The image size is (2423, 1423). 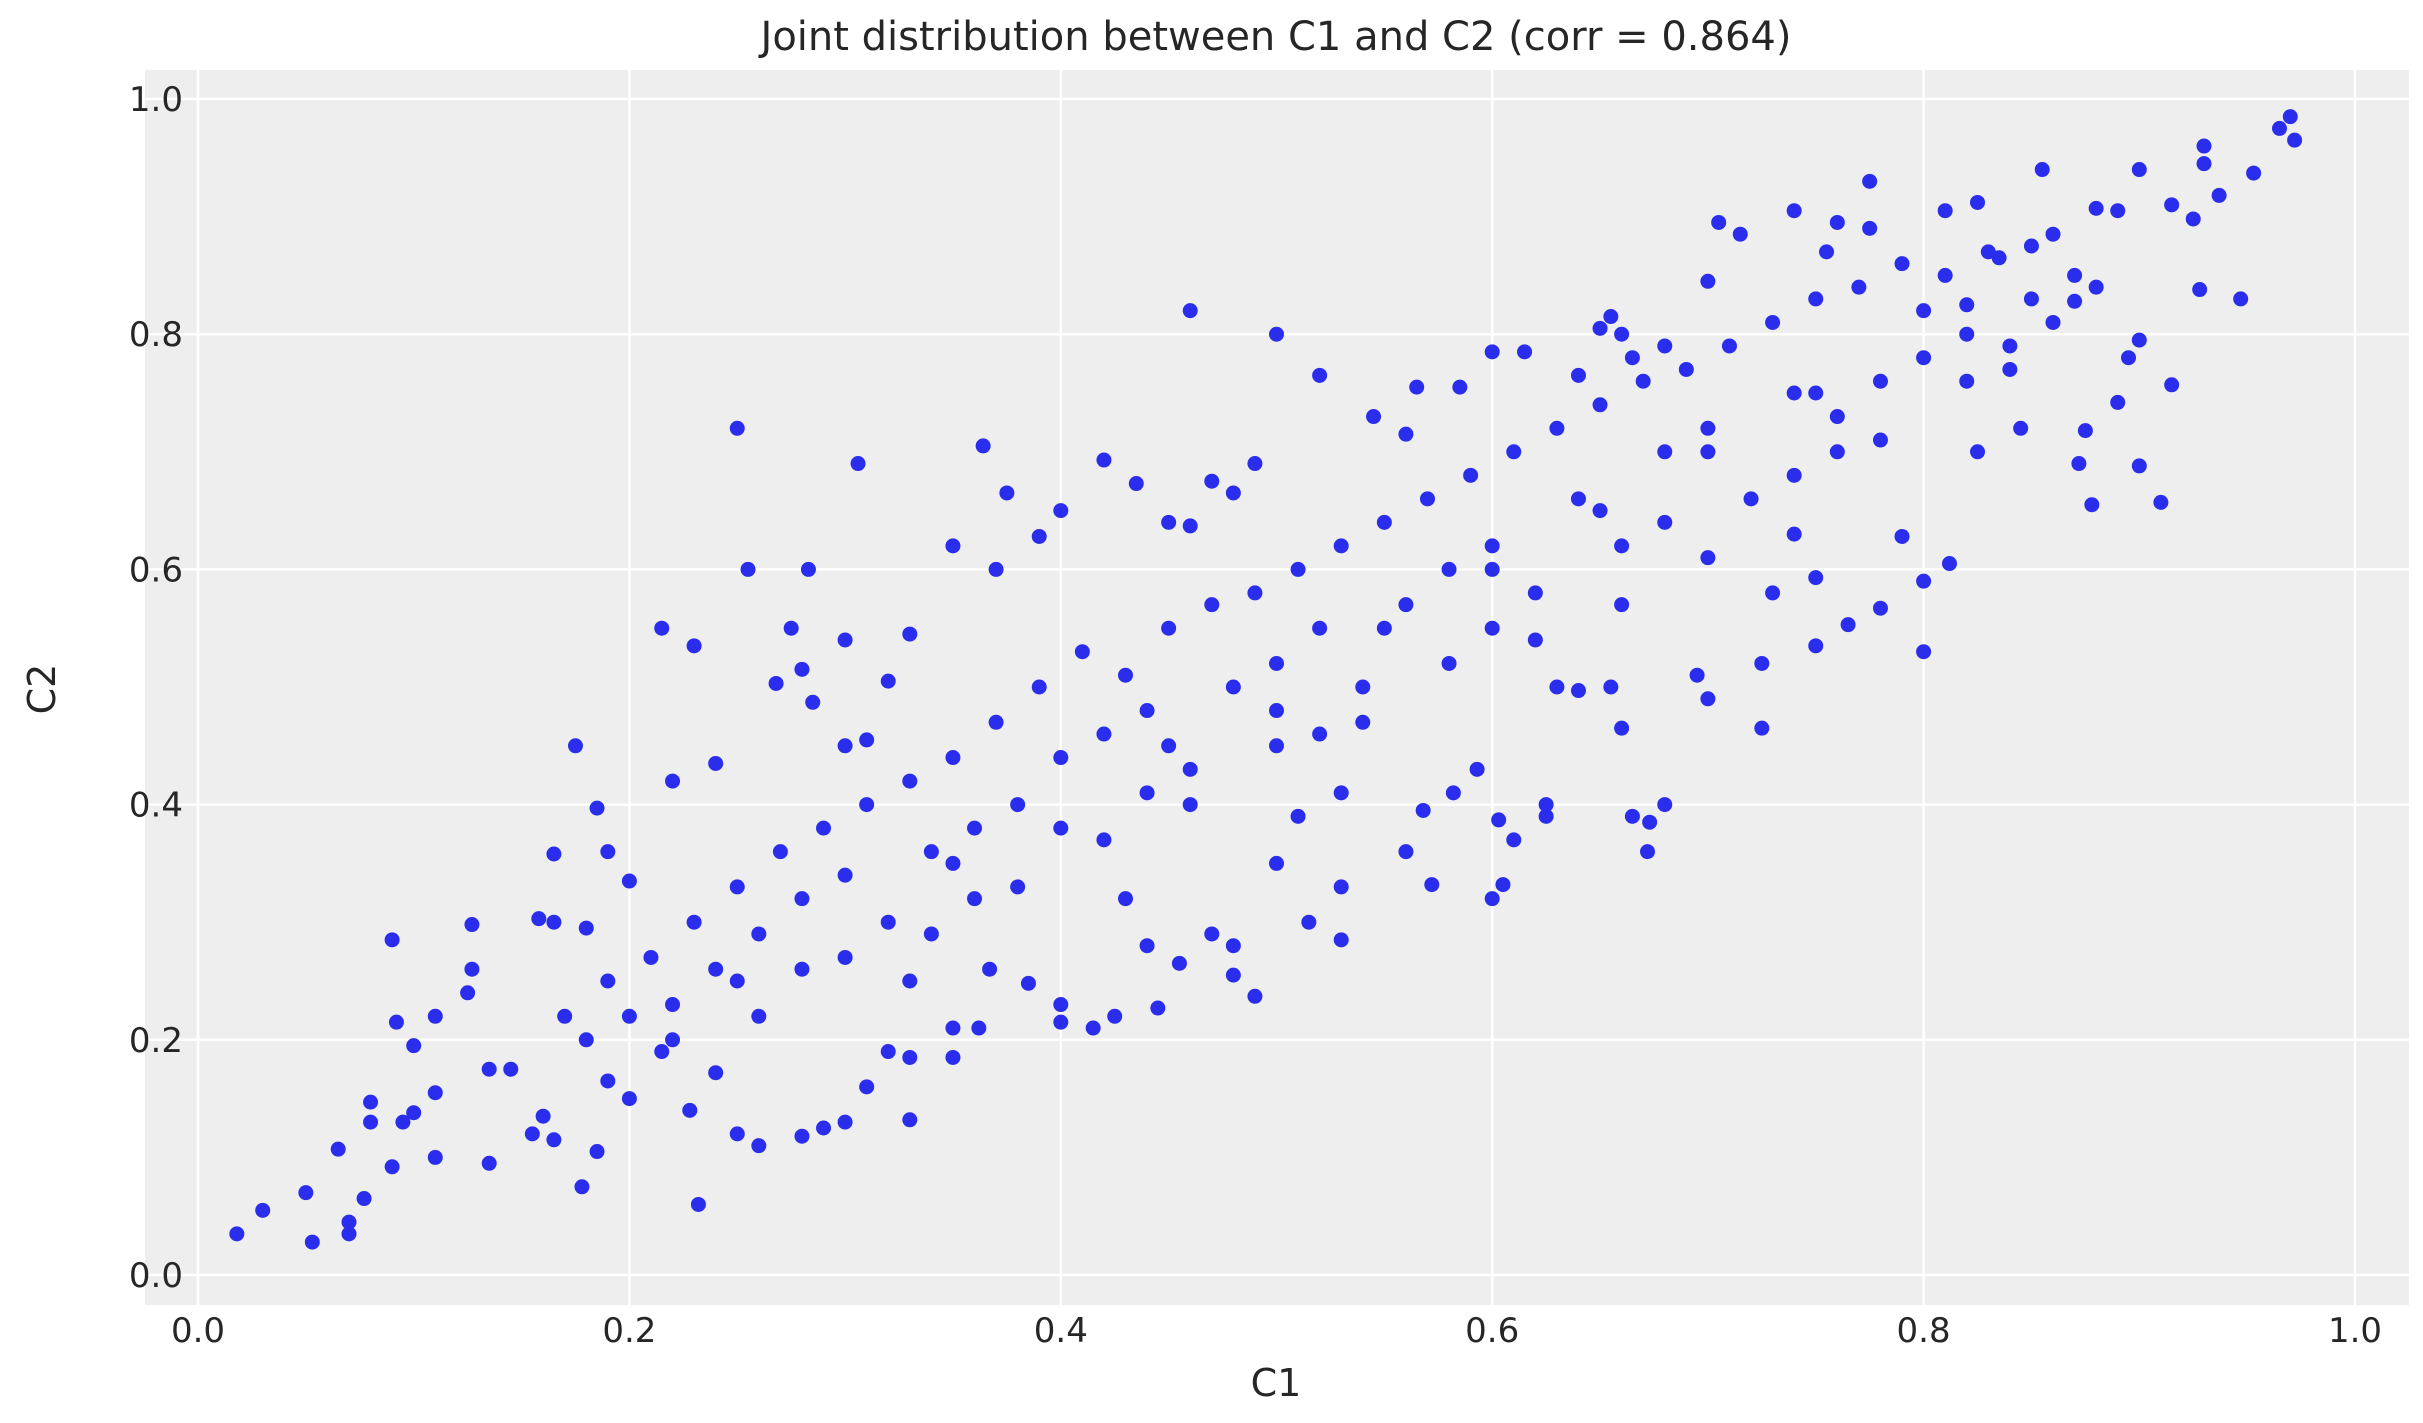 I want to click on y-tick-label: 0.0, so click(x=156, y=1276).